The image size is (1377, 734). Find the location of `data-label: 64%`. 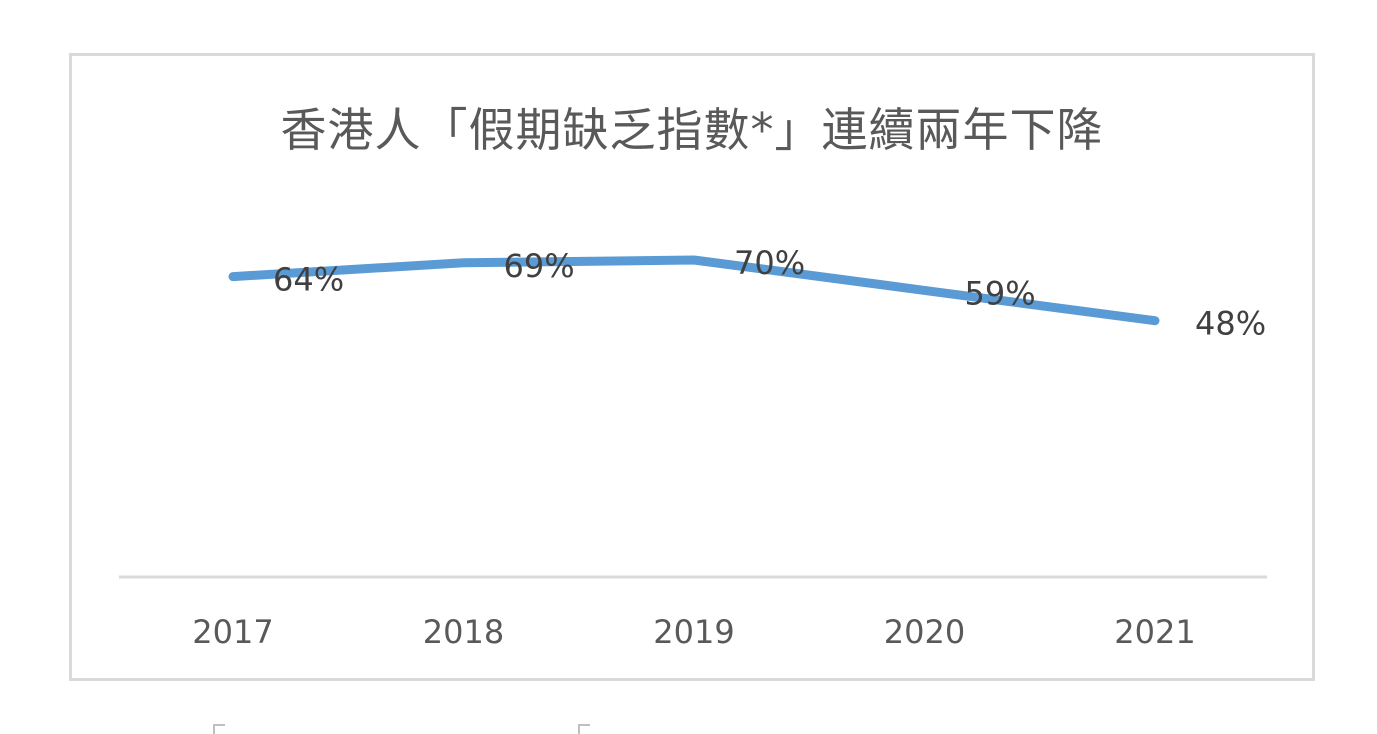

data-label: 64% is located at coordinates (308, 280).